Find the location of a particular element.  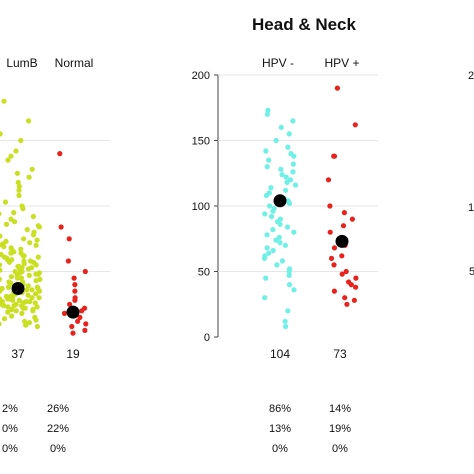

y-tick-label: 200 is located at coordinates (201, 76).